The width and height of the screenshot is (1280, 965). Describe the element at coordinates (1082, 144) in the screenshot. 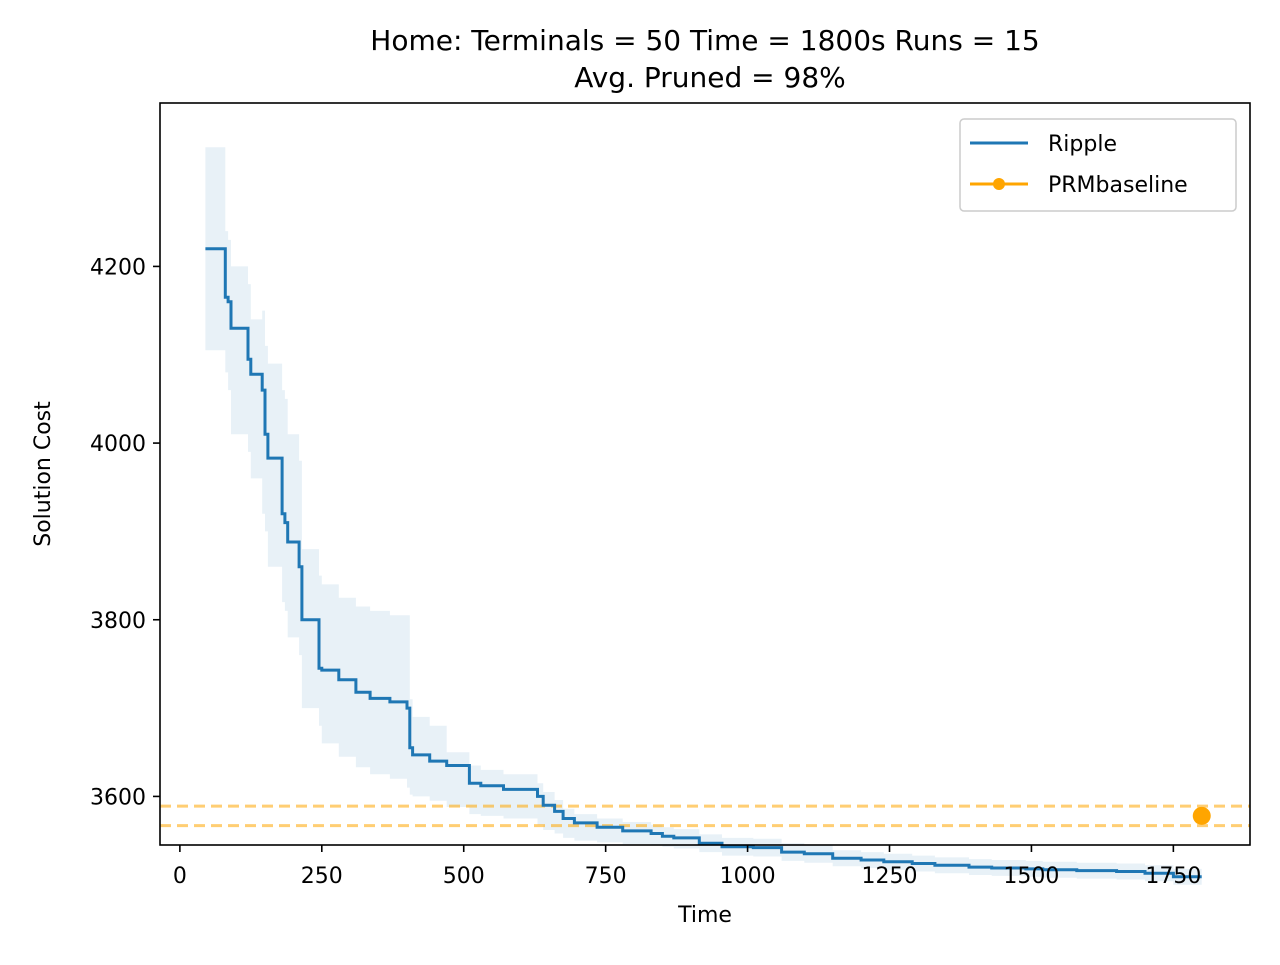

I see `legend-ripple-label: Ripple` at that location.